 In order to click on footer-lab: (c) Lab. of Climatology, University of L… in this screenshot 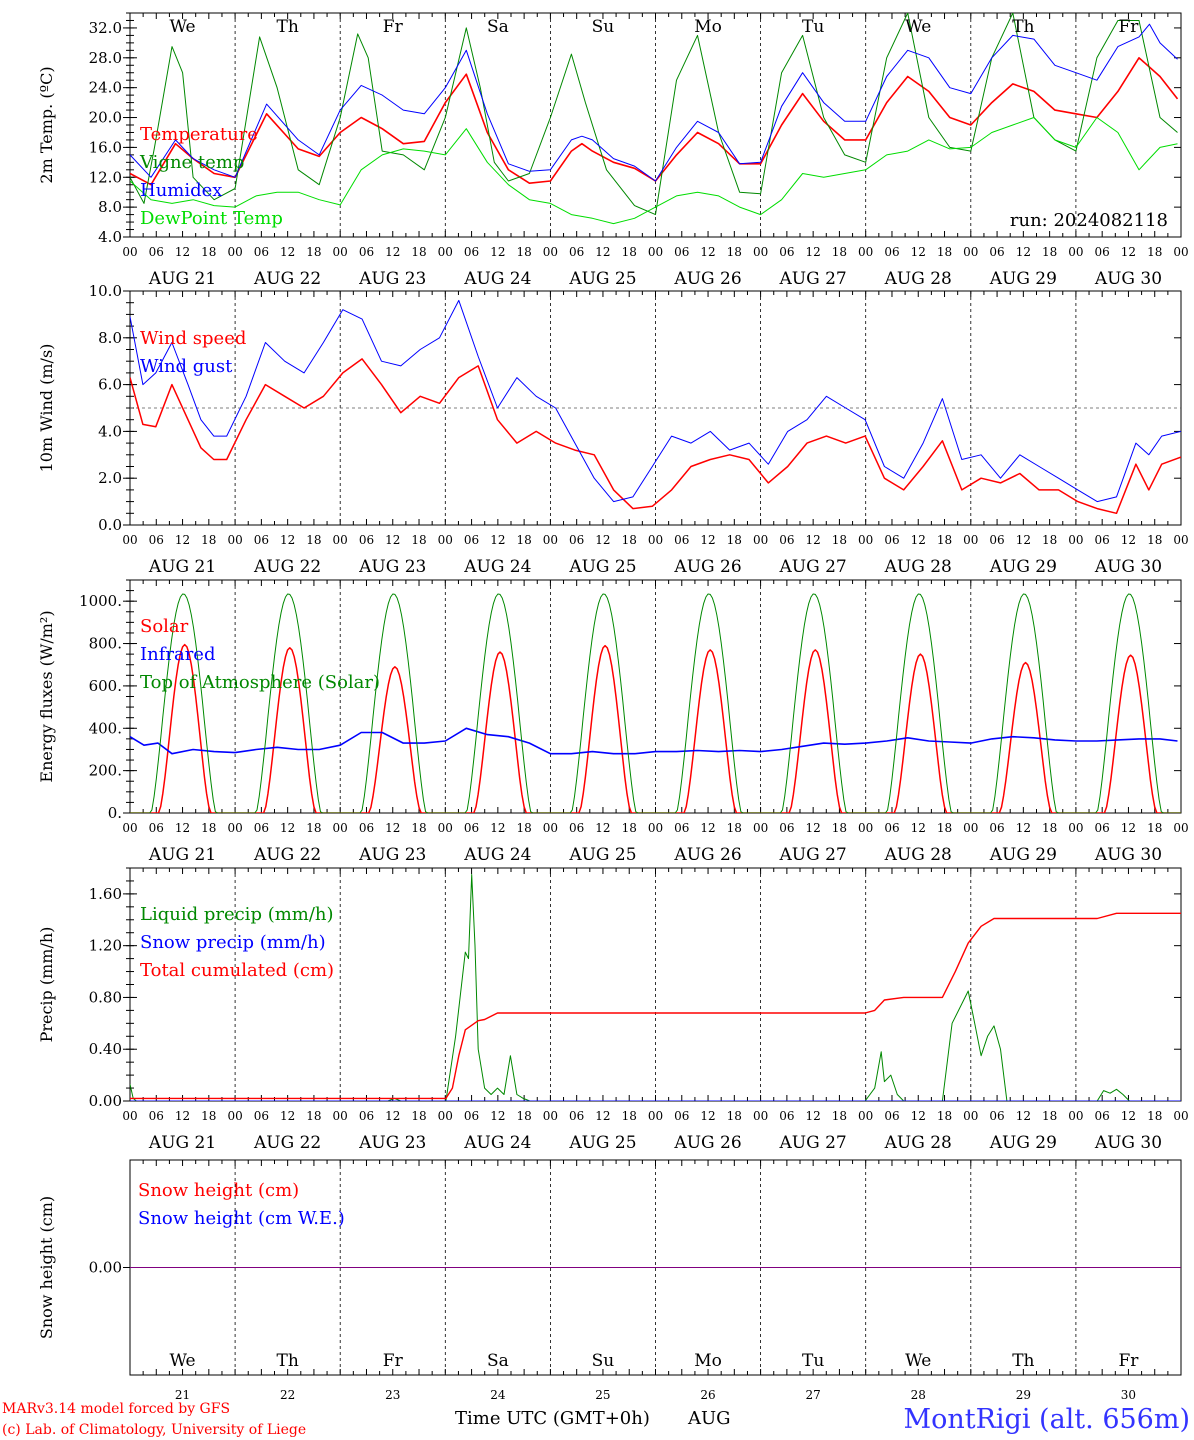, I will do `click(154, 1430)`.